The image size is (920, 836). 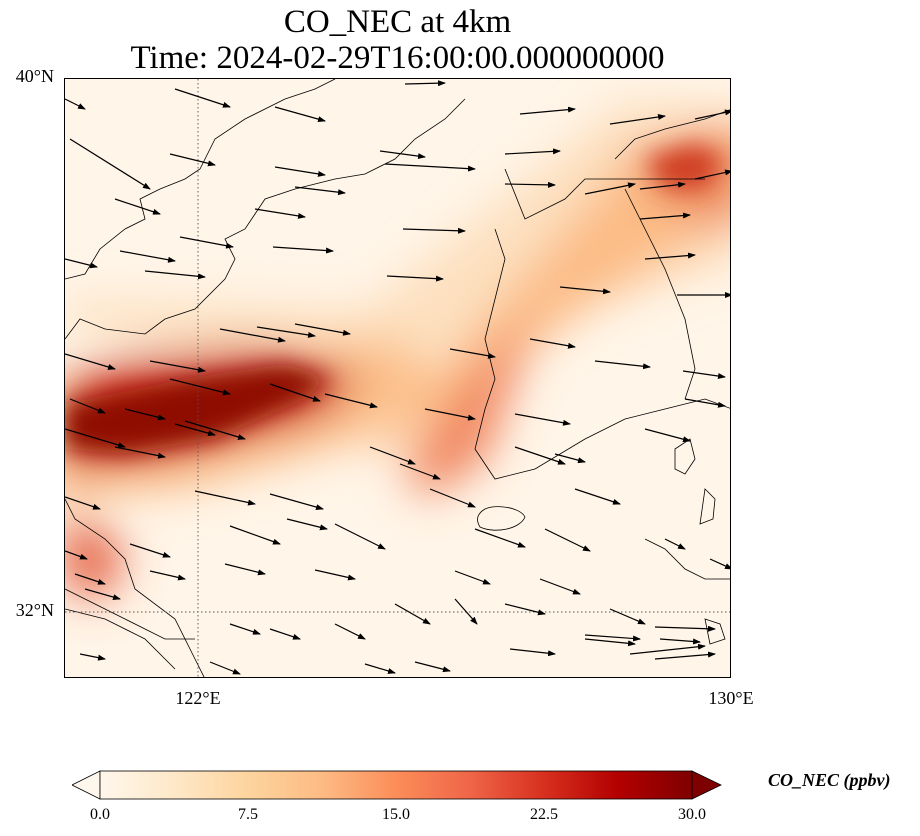 What do you see at coordinates (34, 610) in the screenshot?
I see `lat-label-32n: 32°N` at bounding box center [34, 610].